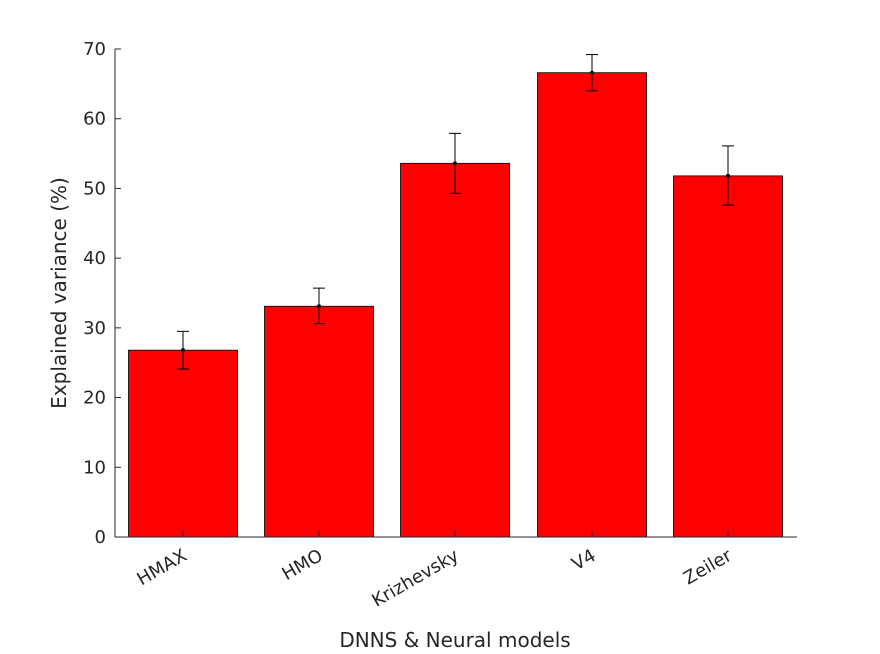 The height and width of the screenshot is (654, 880). I want to click on x-tick-label-zeiler: Zeiler, so click(708, 567).